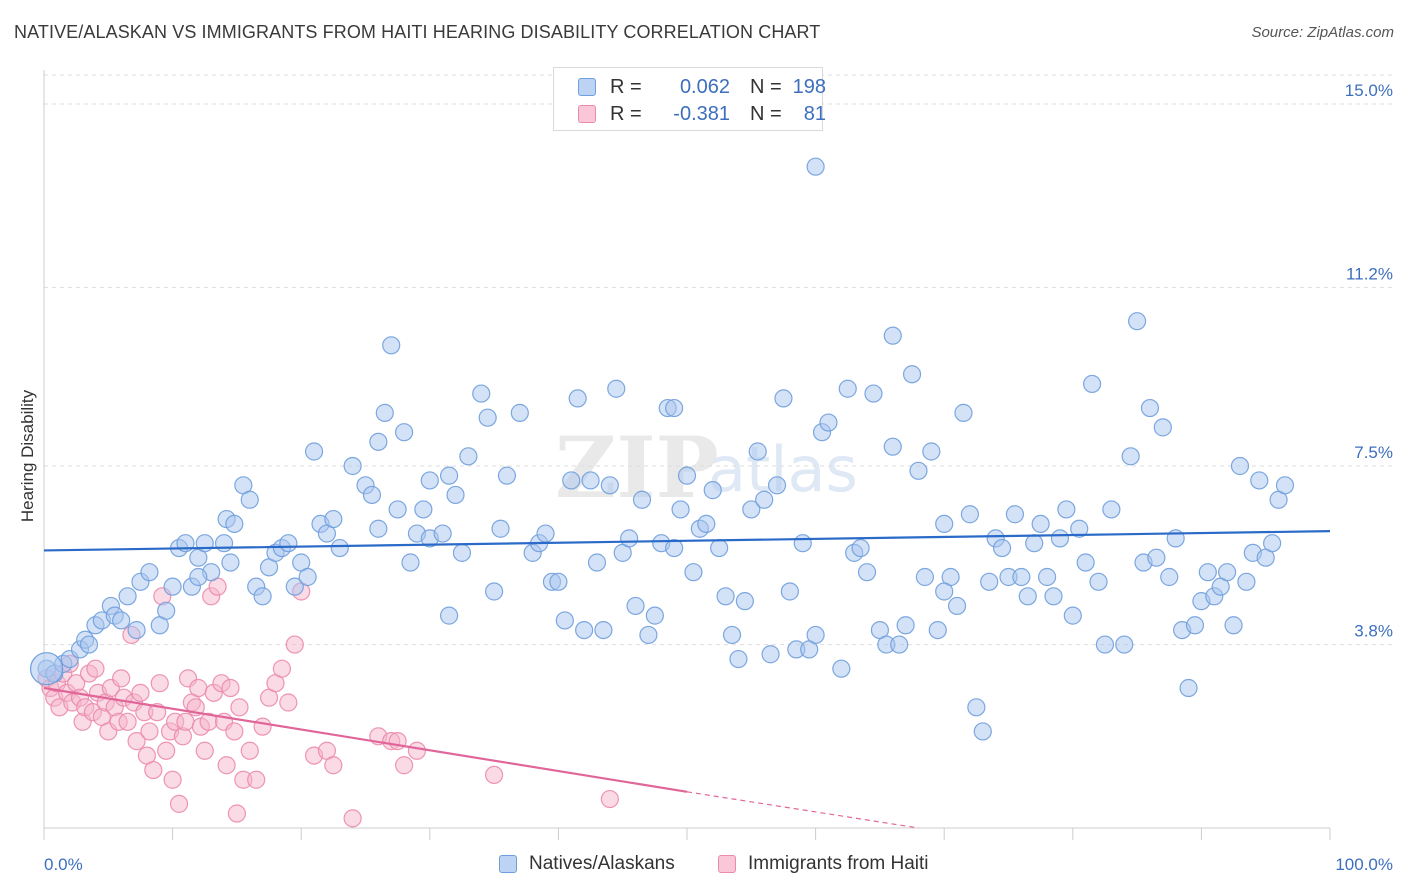 This screenshot has width=1406, height=892. What do you see at coordinates (689, 99) in the screenshot?
I see `correlation-legend: R = 0.062 N = 198 R = -0.381 N = 81` at bounding box center [689, 99].